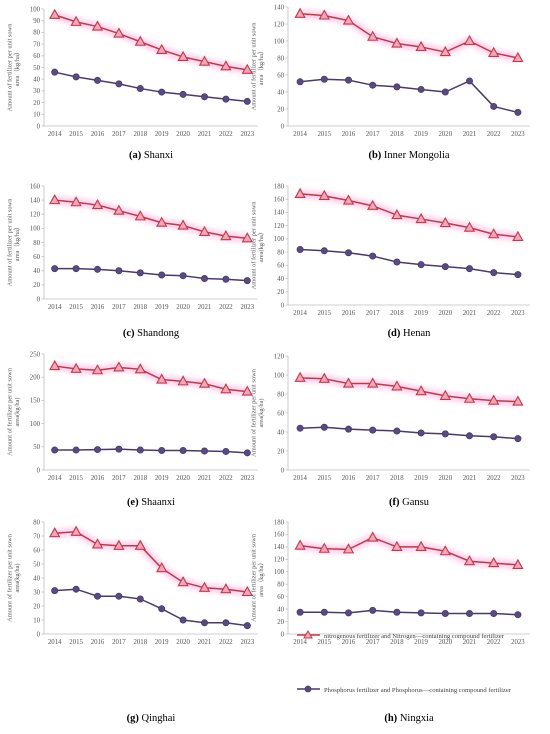 This screenshot has height=734, width=550. Describe the element at coordinates (279, 213) in the screenshot. I see `y-tick-label: 140` at that location.